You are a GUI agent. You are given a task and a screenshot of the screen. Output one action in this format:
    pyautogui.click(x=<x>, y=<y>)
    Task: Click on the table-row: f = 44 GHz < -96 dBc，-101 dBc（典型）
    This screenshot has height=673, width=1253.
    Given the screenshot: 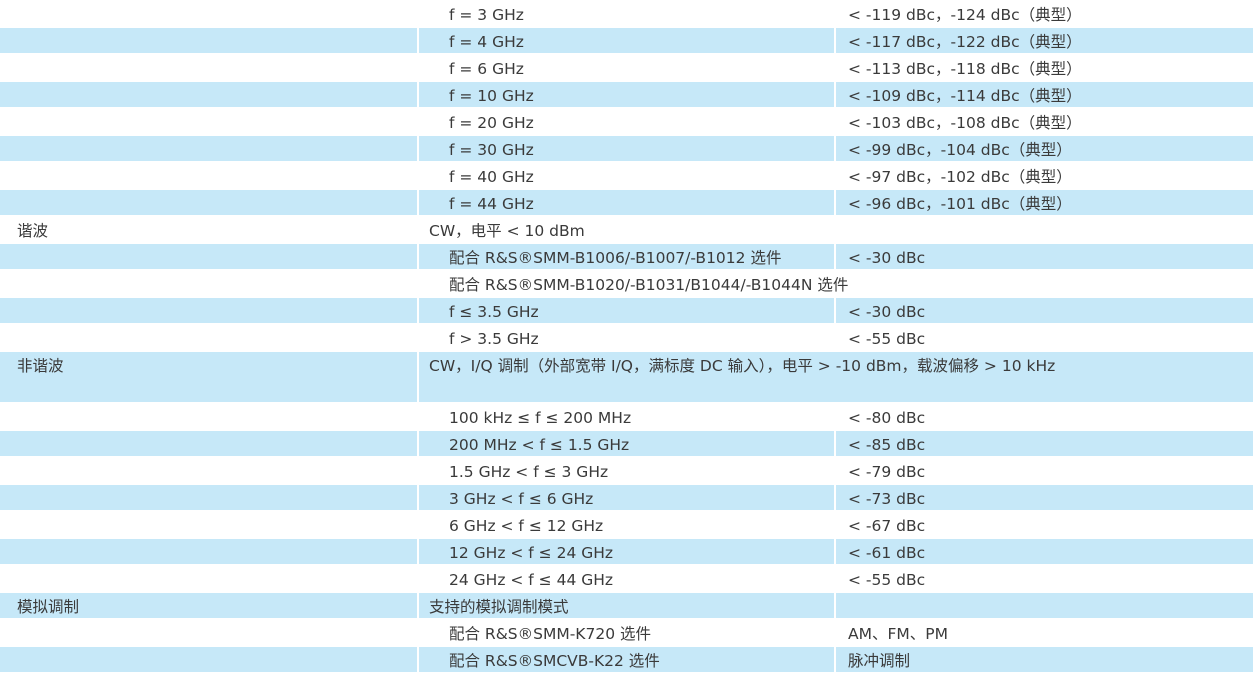 What is the action you would take?
    pyautogui.click(x=626, y=202)
    